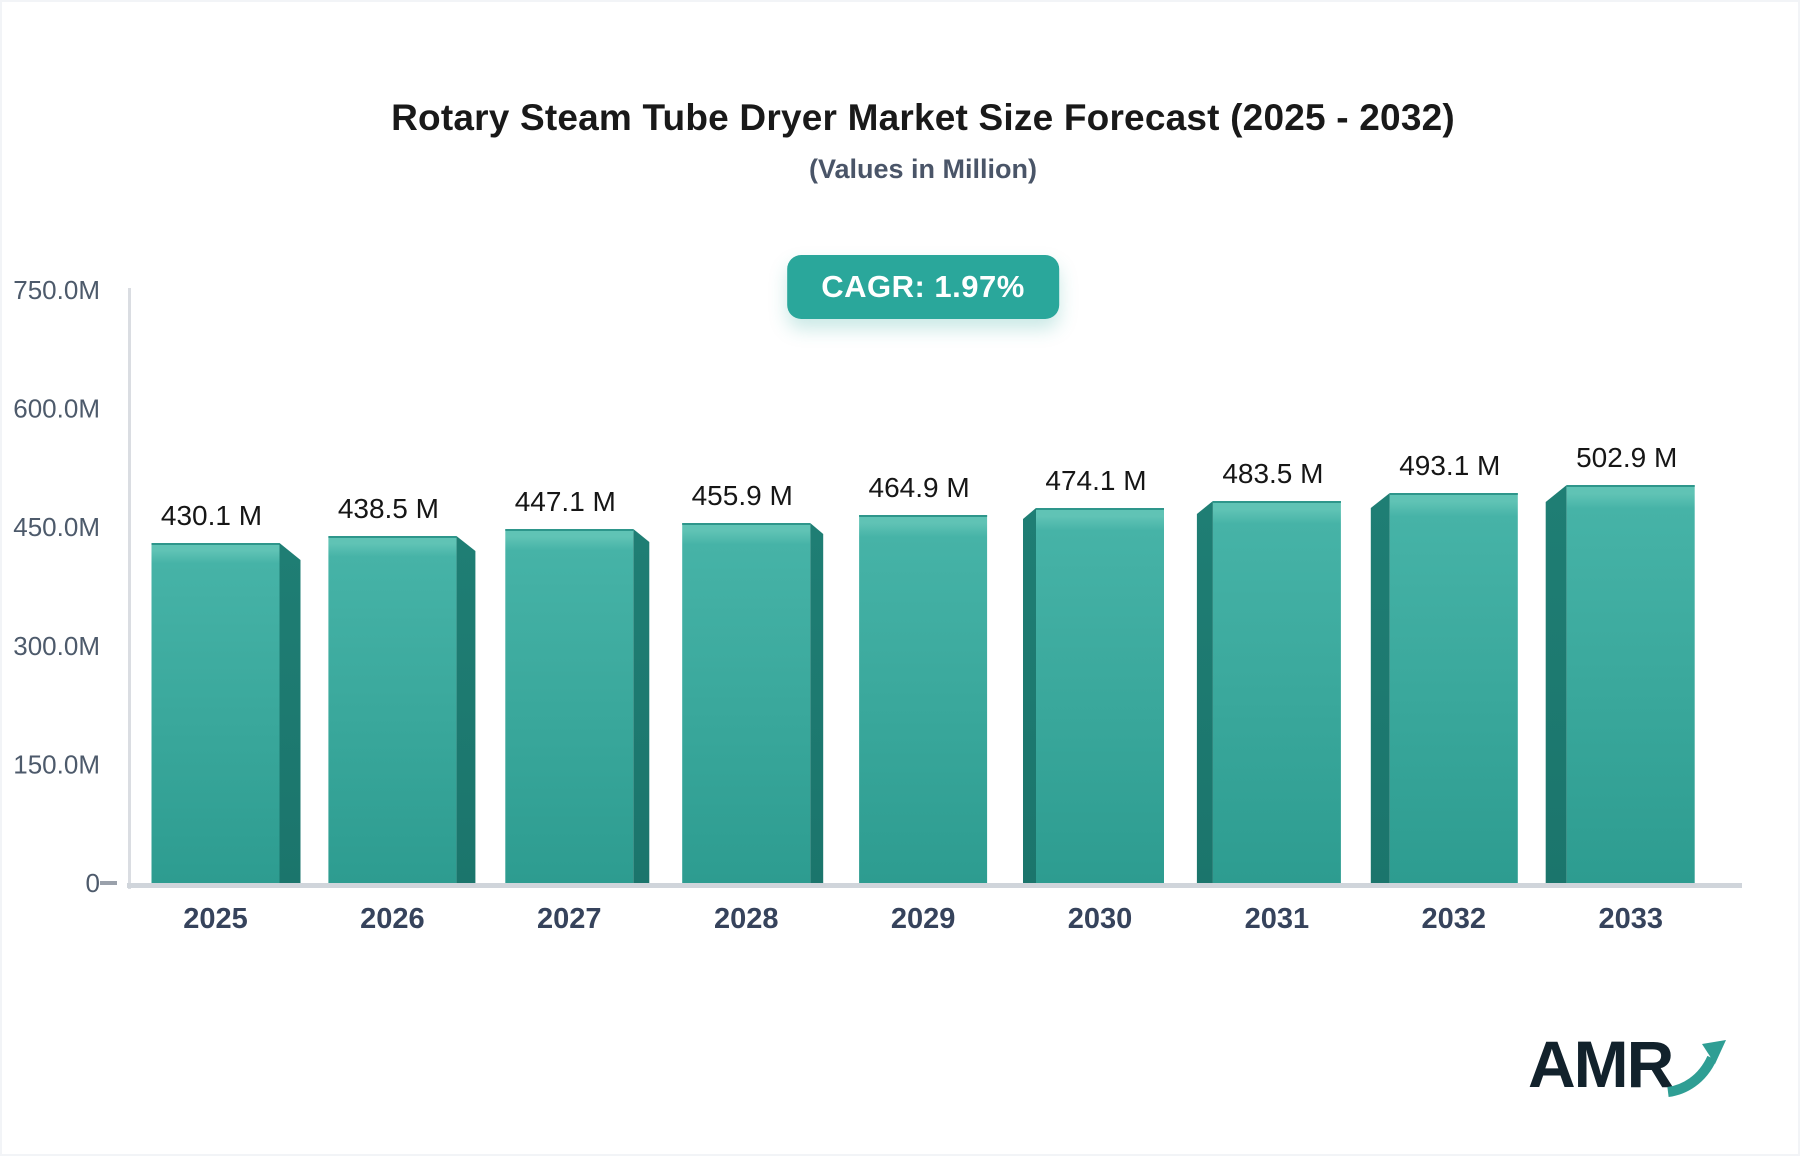 The width and height of the screenshot is (1800, 1156). I want to click on bar-value-label: 502.9 M, so click(1626, 457).